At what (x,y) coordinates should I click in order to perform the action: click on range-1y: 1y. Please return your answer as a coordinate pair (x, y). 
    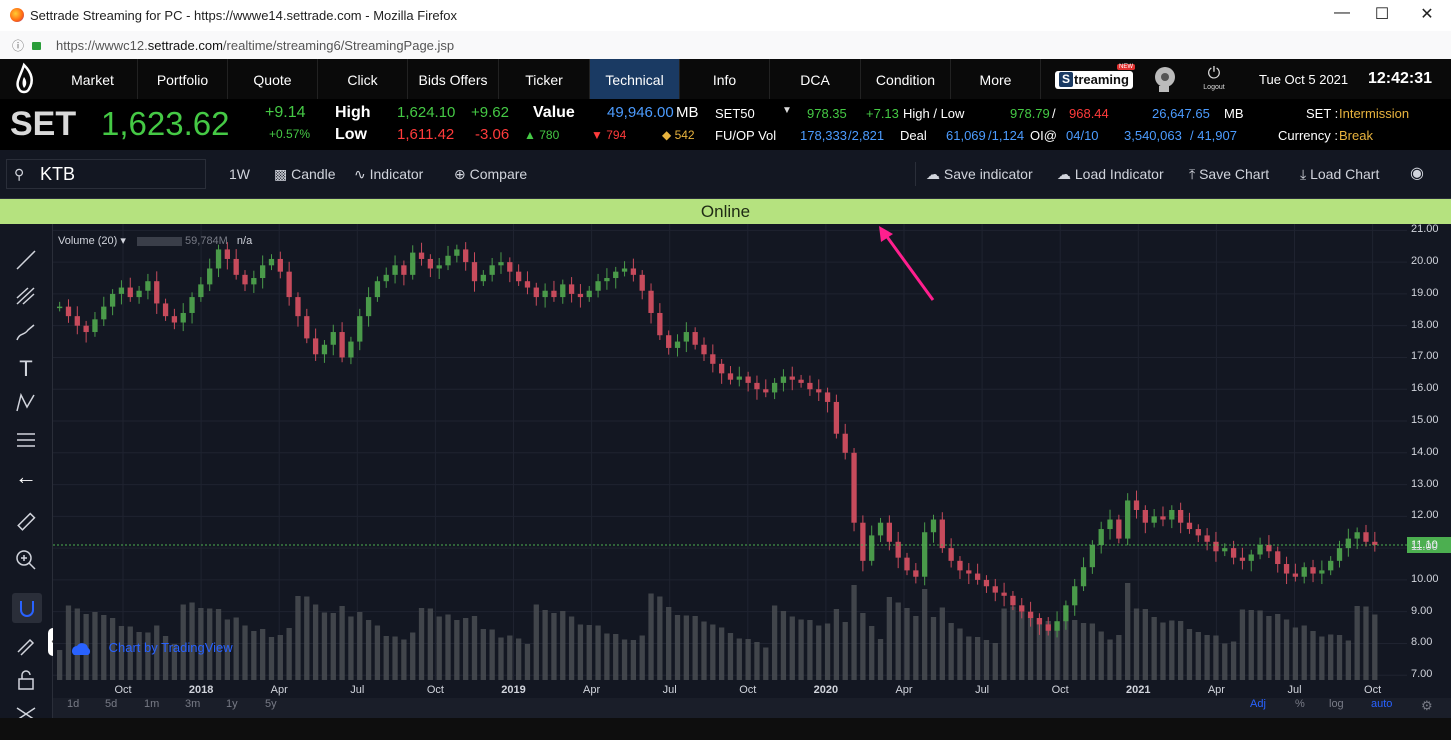
    Looking at the image, I should click on (232, 704).